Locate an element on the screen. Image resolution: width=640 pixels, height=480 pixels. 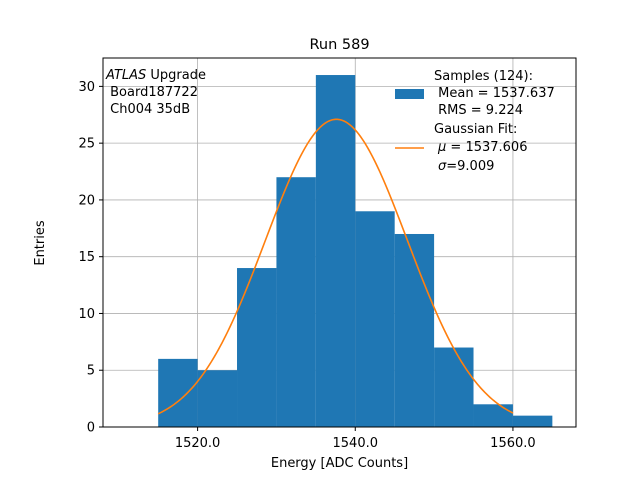
sigma-value: =9.009 is located at coordinates (470, 166).